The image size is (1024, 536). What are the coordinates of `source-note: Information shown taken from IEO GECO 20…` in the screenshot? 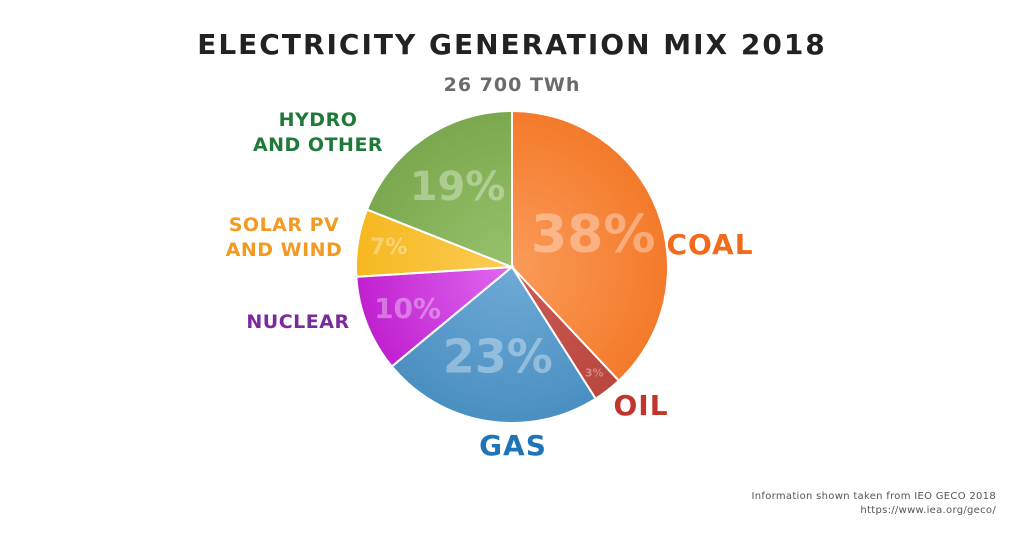 It's located at (874, 504).